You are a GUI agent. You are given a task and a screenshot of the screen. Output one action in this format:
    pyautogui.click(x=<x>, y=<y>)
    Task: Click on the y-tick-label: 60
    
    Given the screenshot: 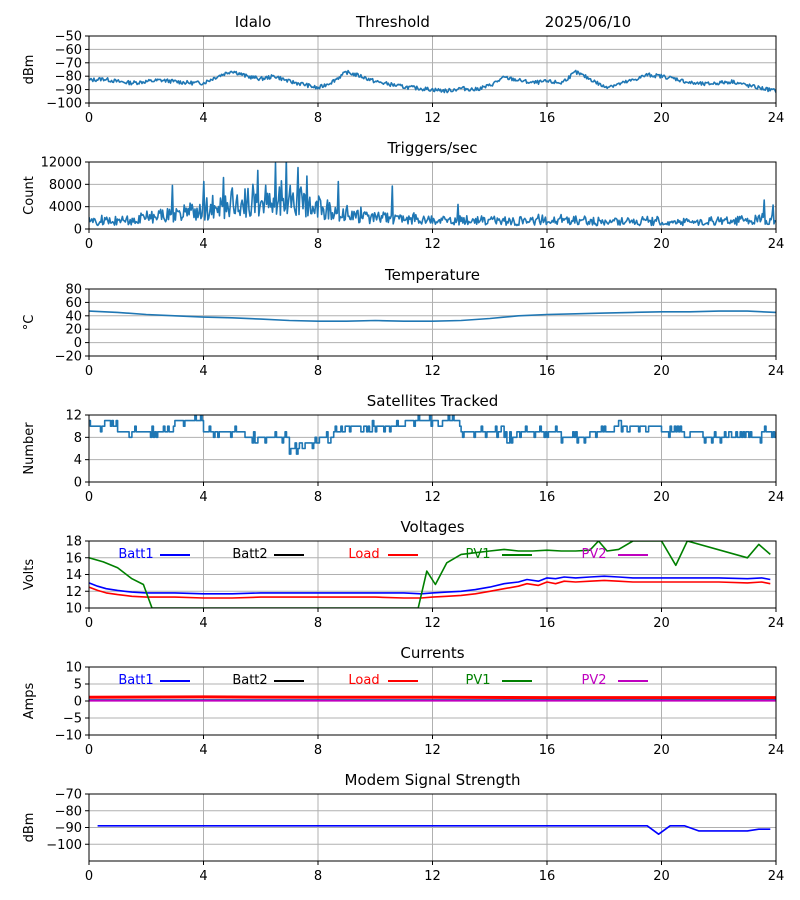 What is the action you would take?
    pyautogui.click(x=73, y=303)
    